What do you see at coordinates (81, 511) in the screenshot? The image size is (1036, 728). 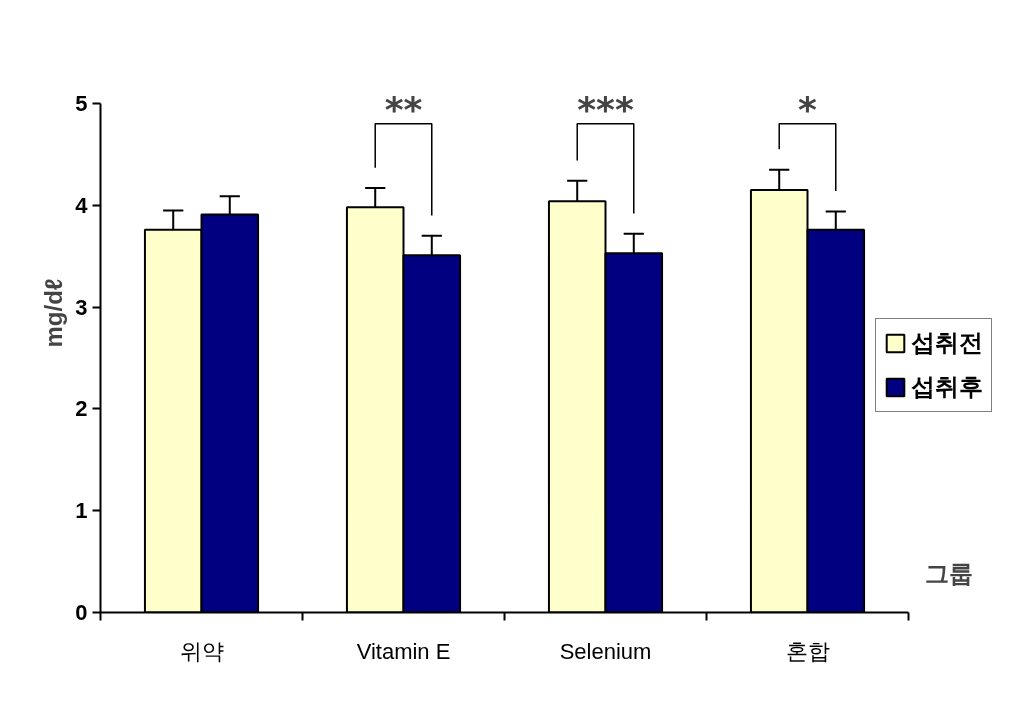 I see `y-tick-label: 1` at bounding box center [81, 511].